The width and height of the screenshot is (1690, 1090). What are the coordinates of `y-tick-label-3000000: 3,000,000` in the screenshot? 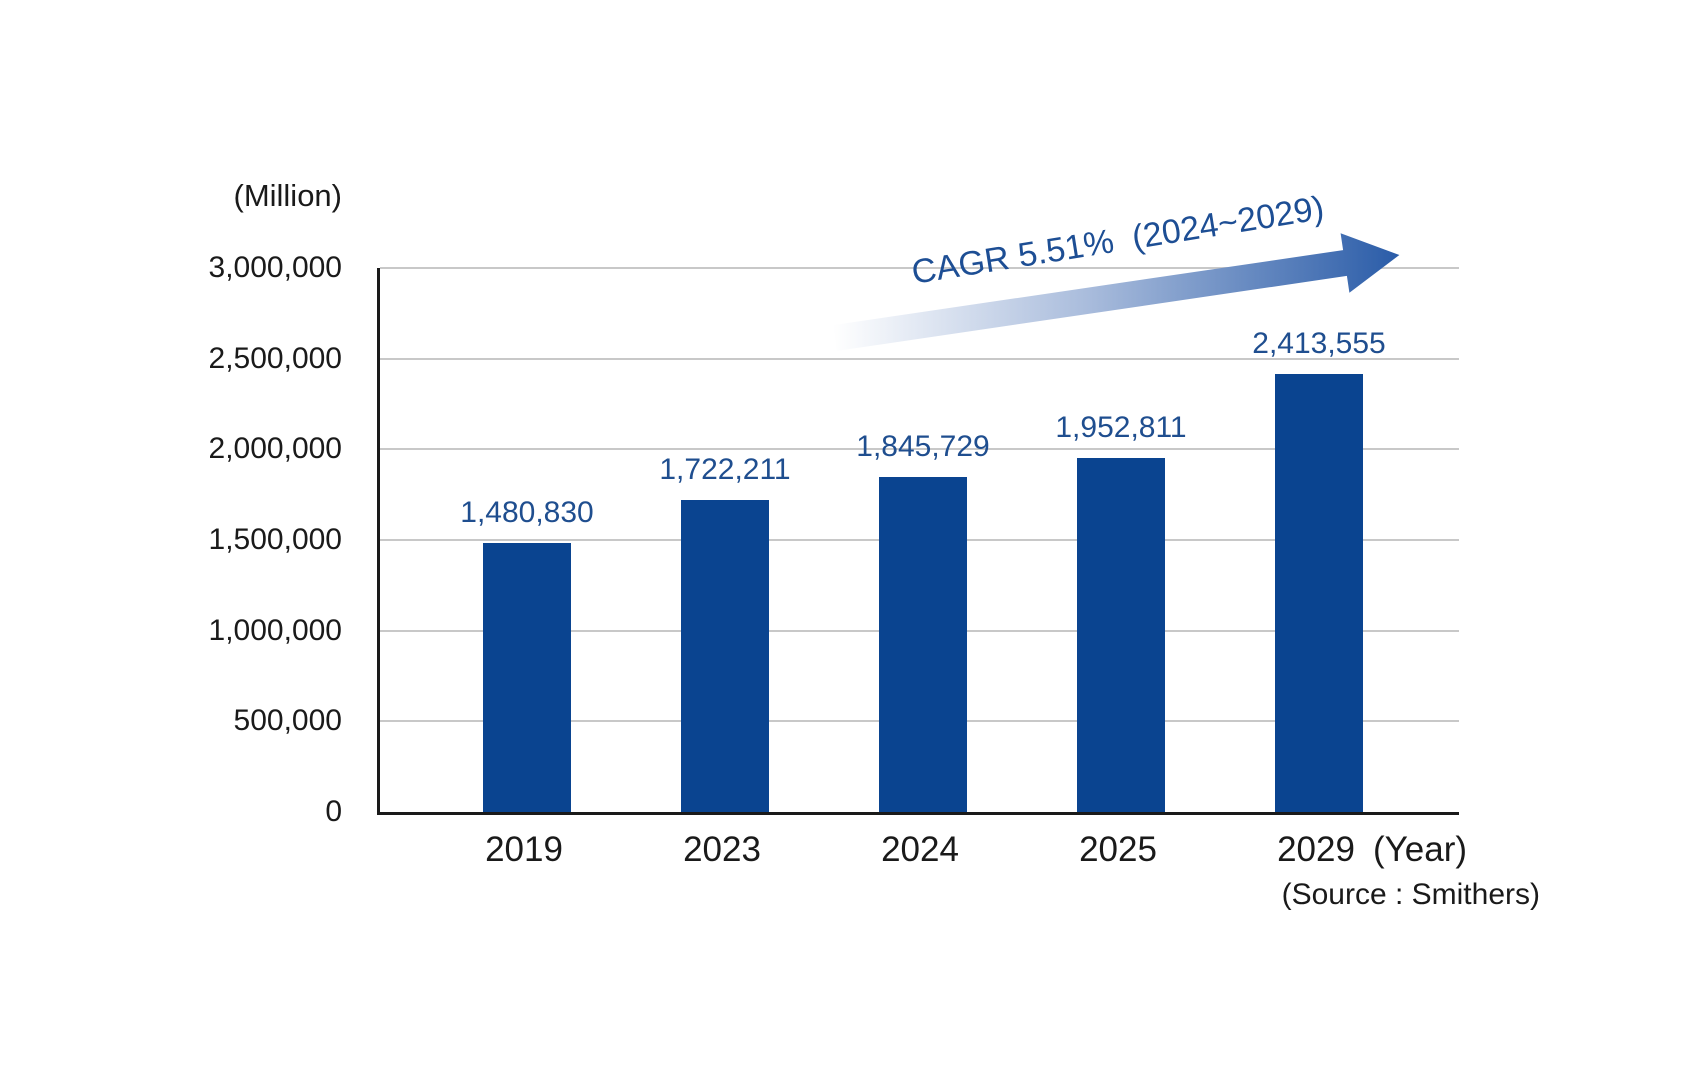 It's located at (275, 267).